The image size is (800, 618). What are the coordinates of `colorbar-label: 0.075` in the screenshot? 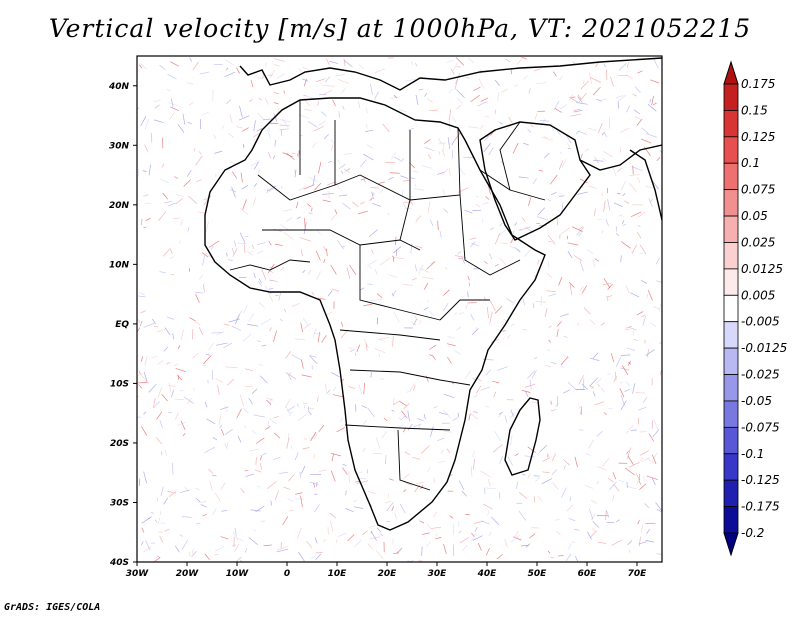 It's located at (758, 190).